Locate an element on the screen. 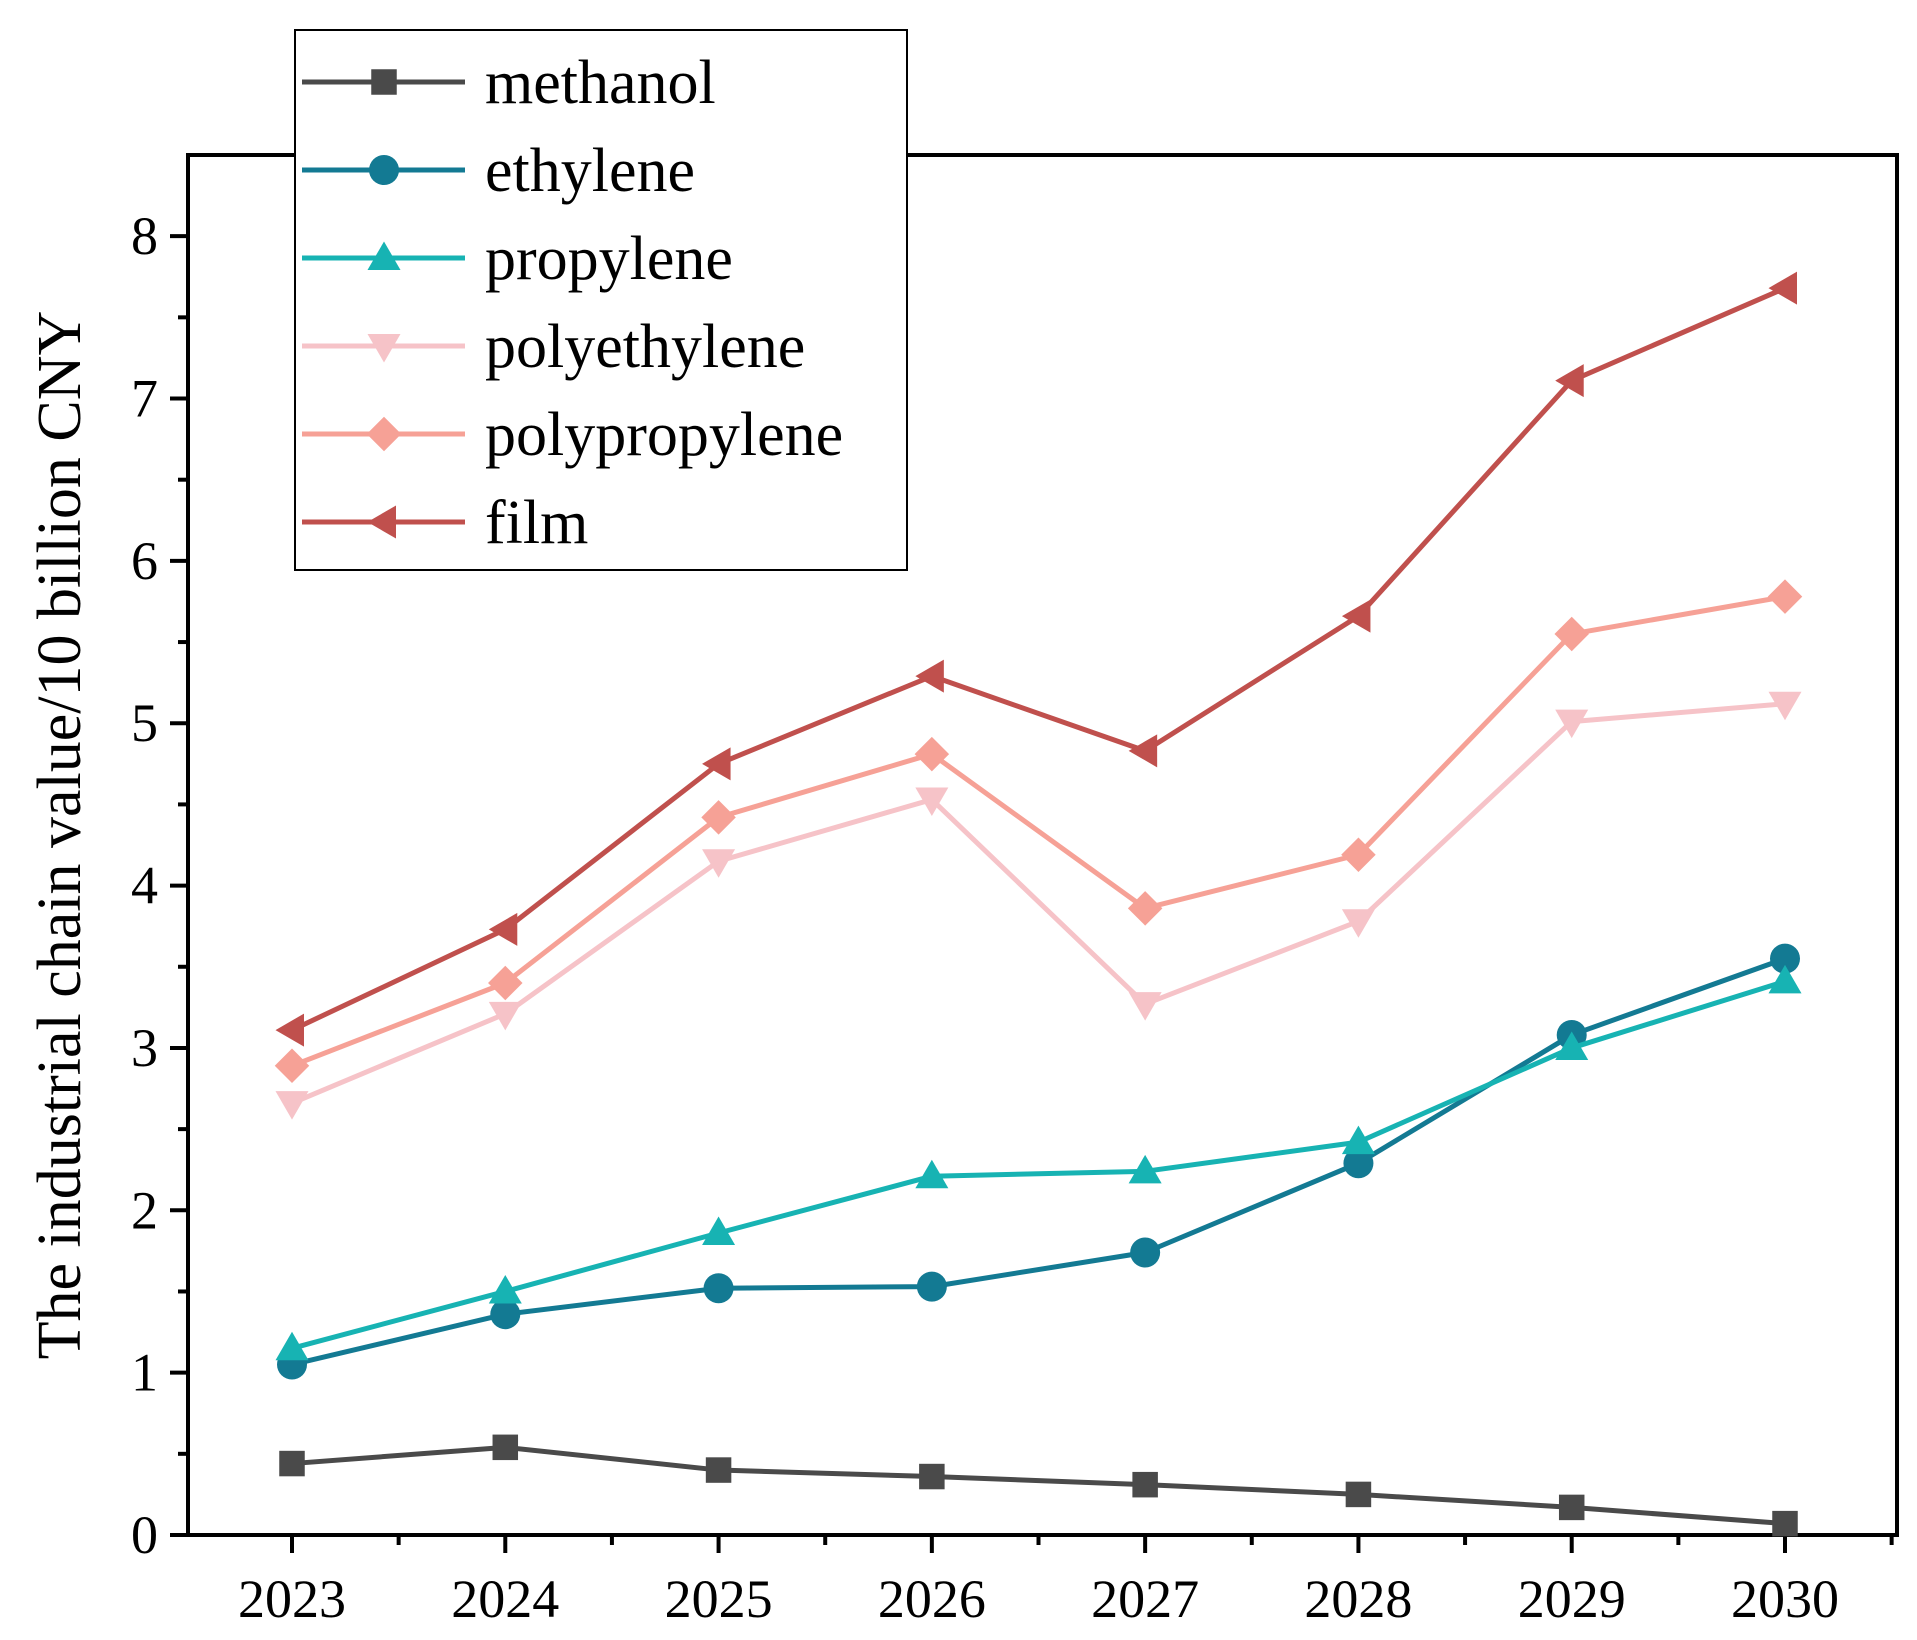 The image size is (1917, 1640). y-tick-label: 2 is located at coordinates (144, 1210).